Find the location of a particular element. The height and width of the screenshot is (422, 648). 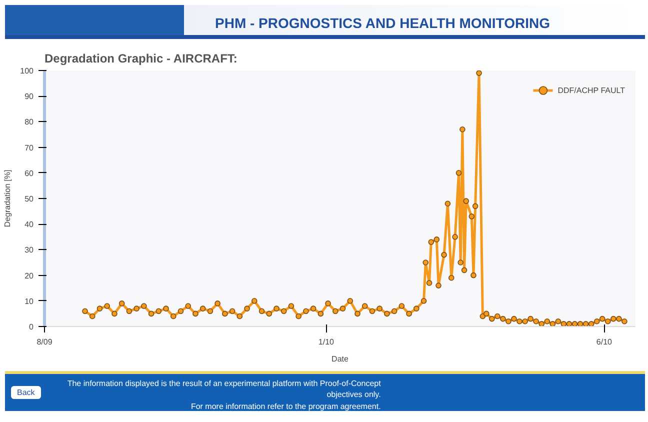

y-tick-label: 0 is located at coordinates (31, 327).